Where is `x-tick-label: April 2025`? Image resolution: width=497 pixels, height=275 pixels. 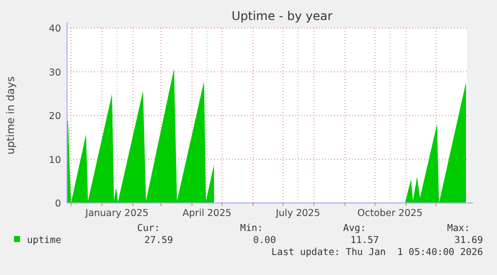
x-tick-label: April 2025 is located at coordinates (207, 213).